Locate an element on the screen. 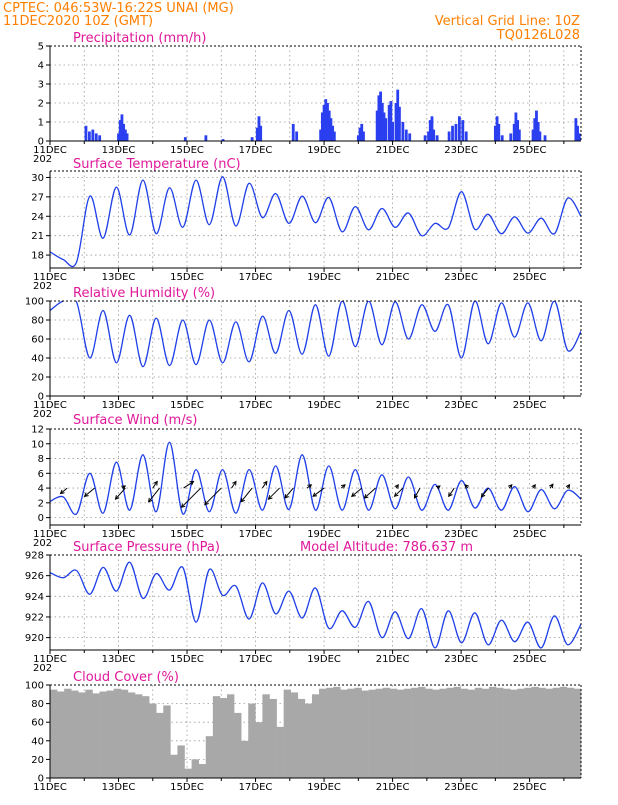 This screenshot has width=618, height=805. precip-xtick-label: 13DEC is located at coordinates (119, 150).